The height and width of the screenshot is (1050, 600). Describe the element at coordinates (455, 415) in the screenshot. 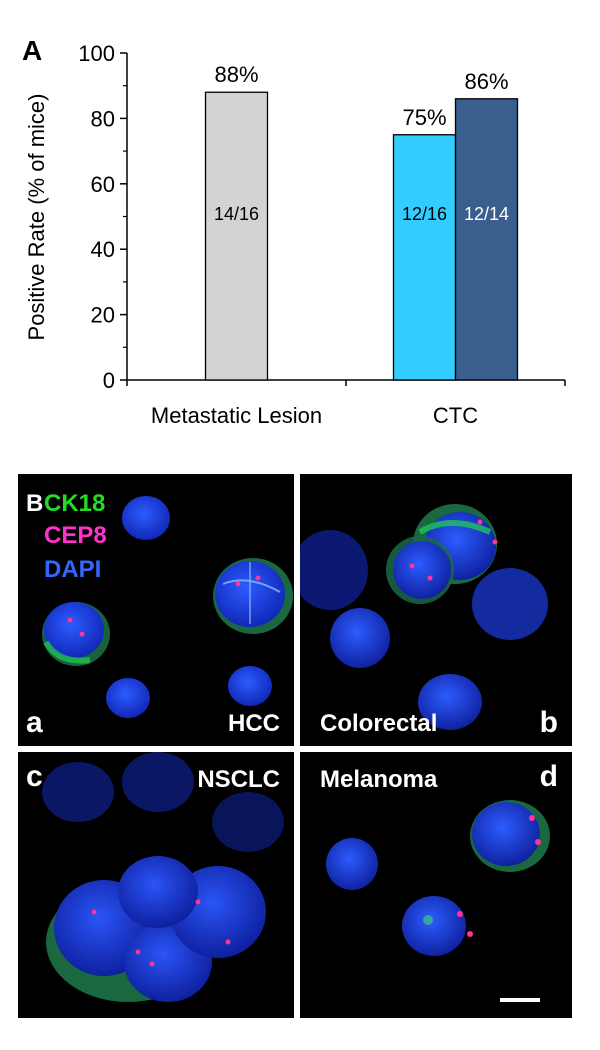

I see `x-tick-label: CTC` at that location.